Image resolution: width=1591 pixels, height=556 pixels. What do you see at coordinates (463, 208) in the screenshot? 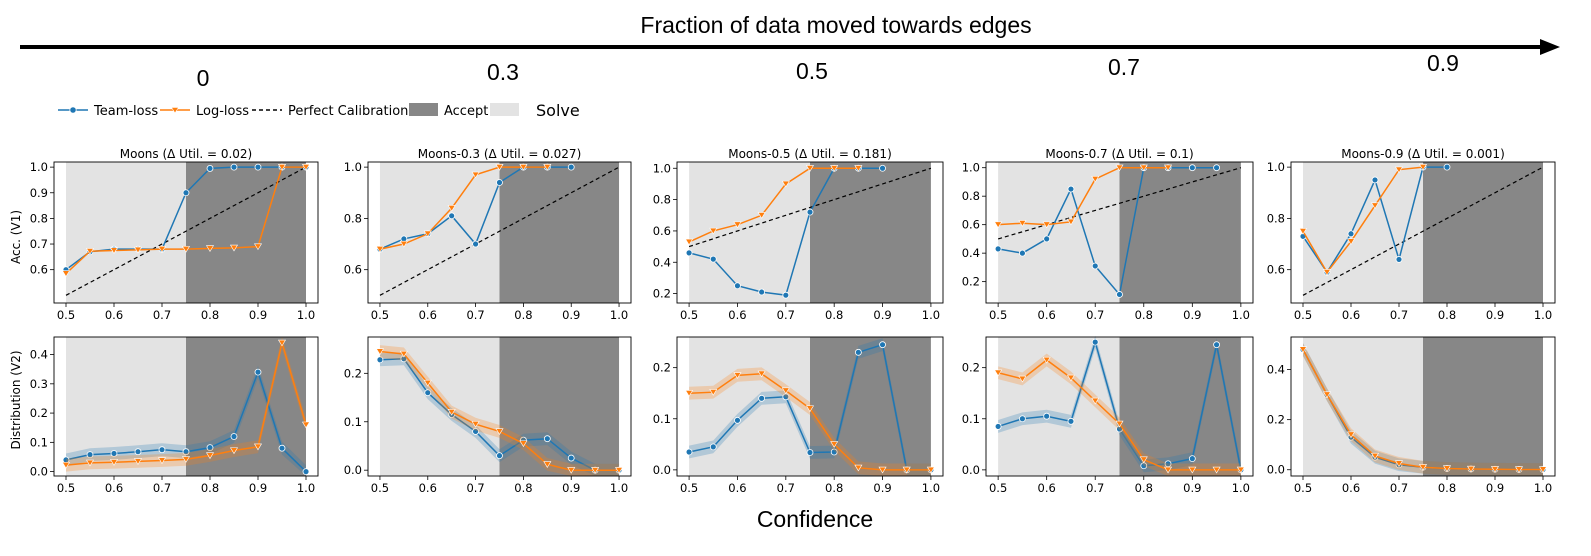
I see `log-loss-line` at bounding box center [463, 208].